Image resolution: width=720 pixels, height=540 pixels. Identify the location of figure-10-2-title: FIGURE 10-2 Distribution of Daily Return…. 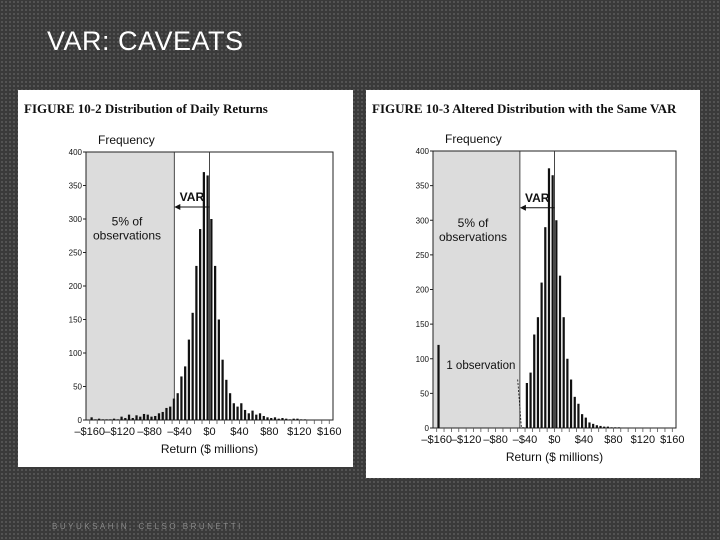
(146, 108).